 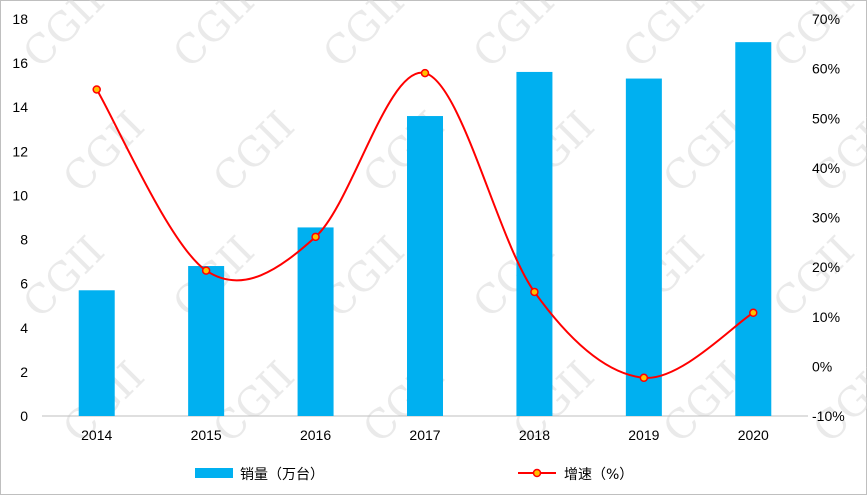 What do you see at coordinates (826, 267) in the screenshot?
I see `right-tick-label: 20%` at bounding box center [826, 267].